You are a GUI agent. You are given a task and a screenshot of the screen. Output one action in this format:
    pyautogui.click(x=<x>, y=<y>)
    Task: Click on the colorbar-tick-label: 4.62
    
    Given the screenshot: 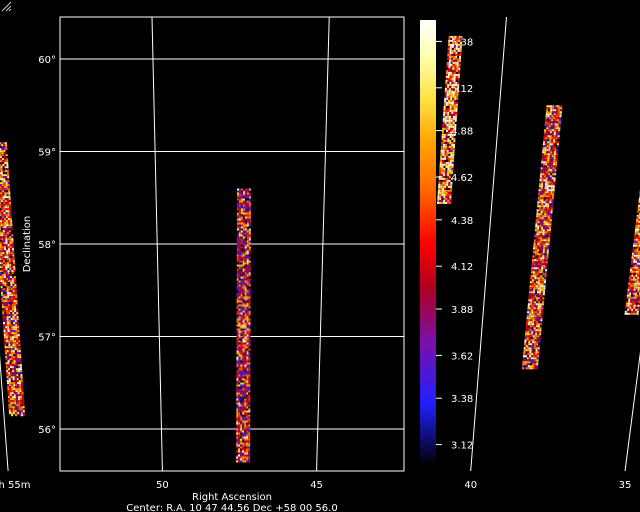 What is the action you would take?
    pyautogui.click(x=462, y=178)
    